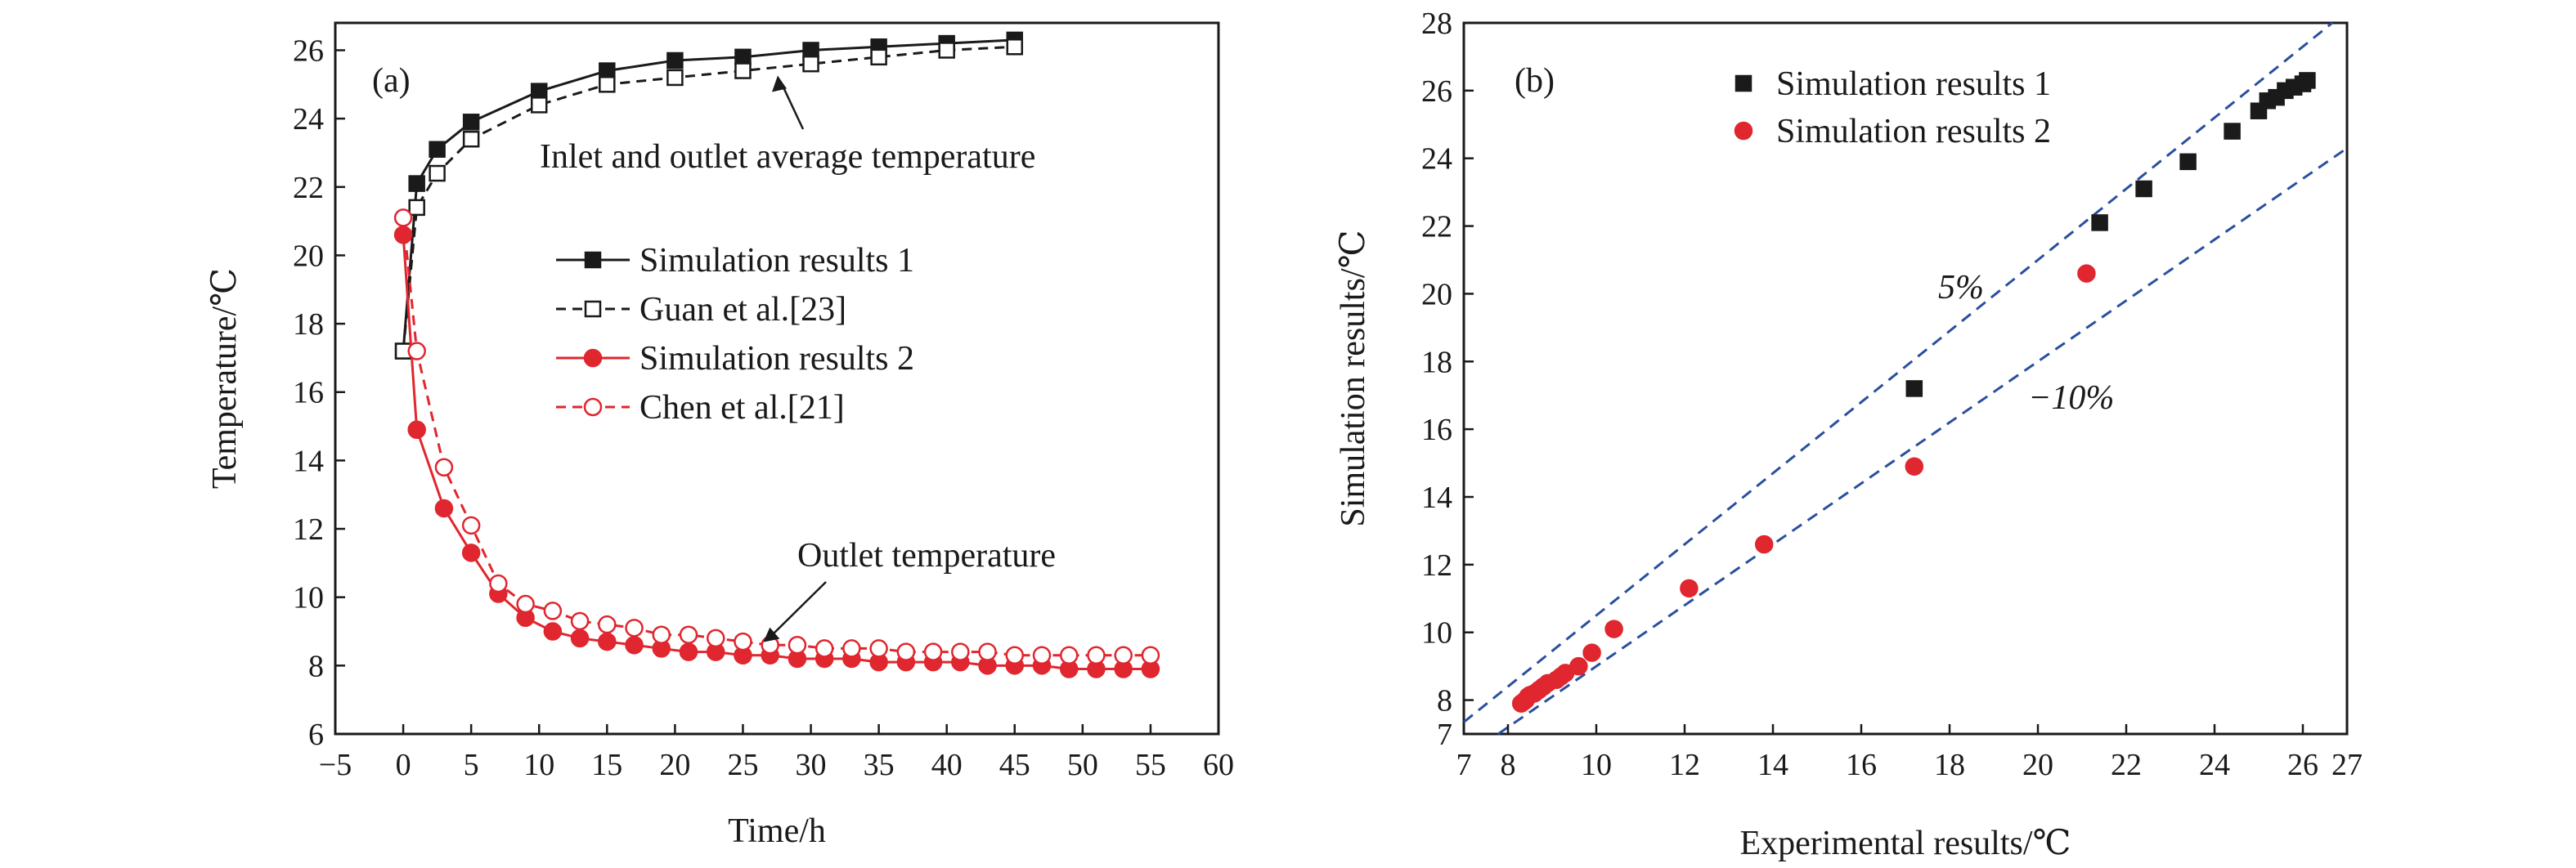 Image resolution: width=2576 pixels, height=868 pixels. I want to click on panel-a-y-tick-label: 18, so click(308, 325).